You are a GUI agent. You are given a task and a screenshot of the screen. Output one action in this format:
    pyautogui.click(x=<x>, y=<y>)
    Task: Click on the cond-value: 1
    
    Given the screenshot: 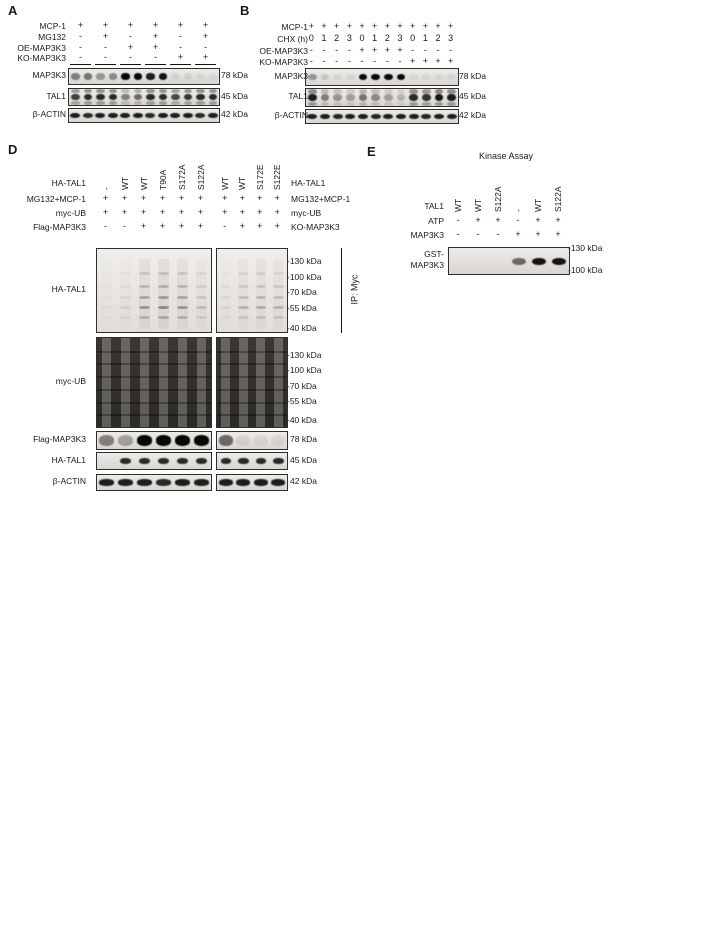 What is the action you would take?
    pyautogui.click(x=375, y=38)
    